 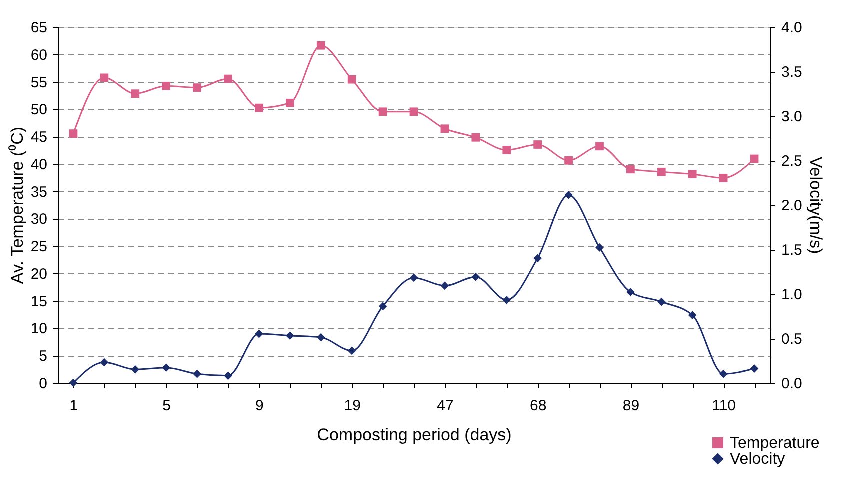 What do you see at coordinates (260, 406) in the screenshot?
I see `x-tick-label: 9` at bounding box center [260, 406].